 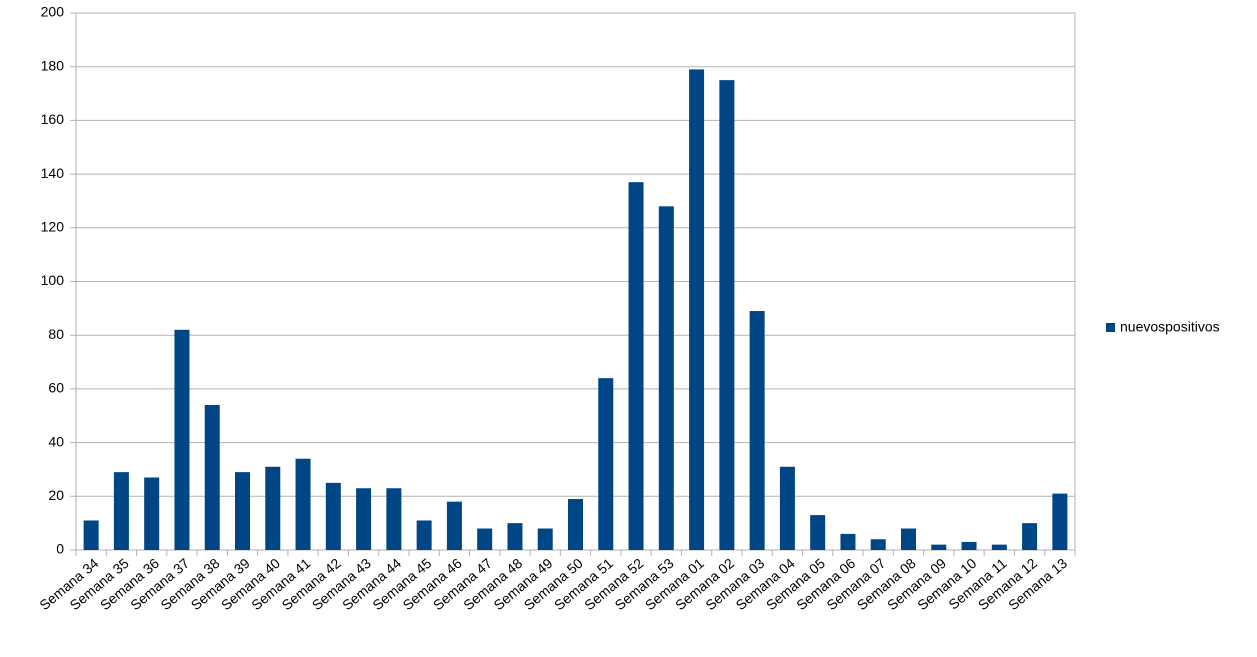 What do you see at coordinates (56, 388) in the screenshot?
I see `y-tick-label: 60` at bounding box center [56, 388].